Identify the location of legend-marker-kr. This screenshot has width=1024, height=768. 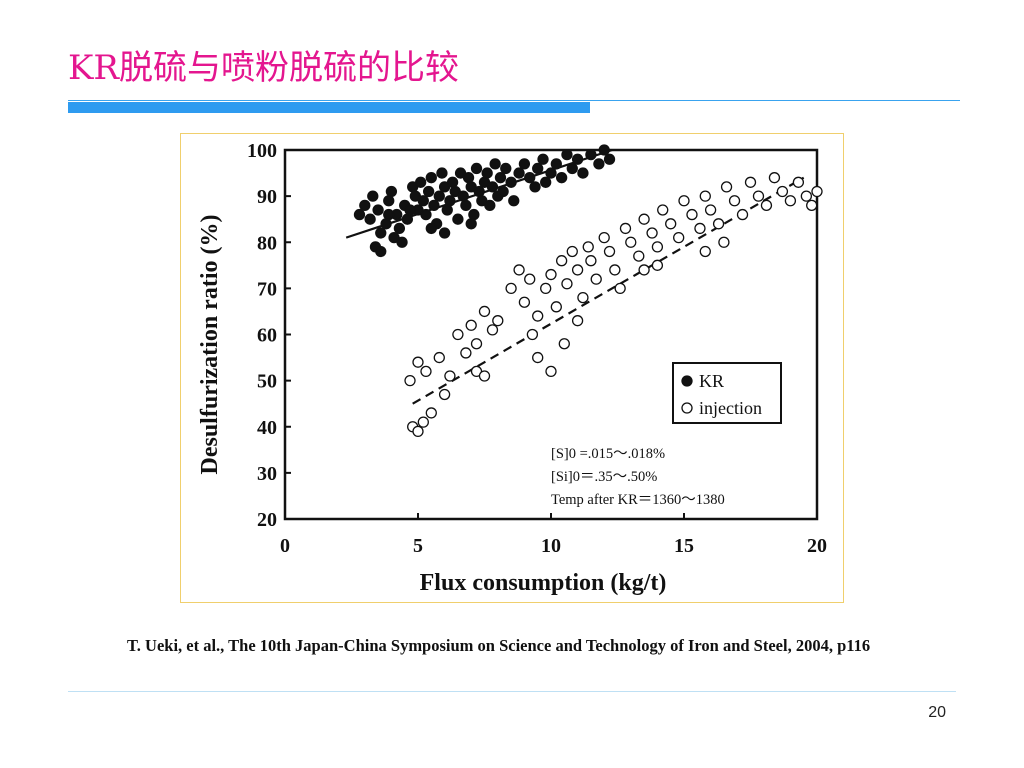
(687, 381).